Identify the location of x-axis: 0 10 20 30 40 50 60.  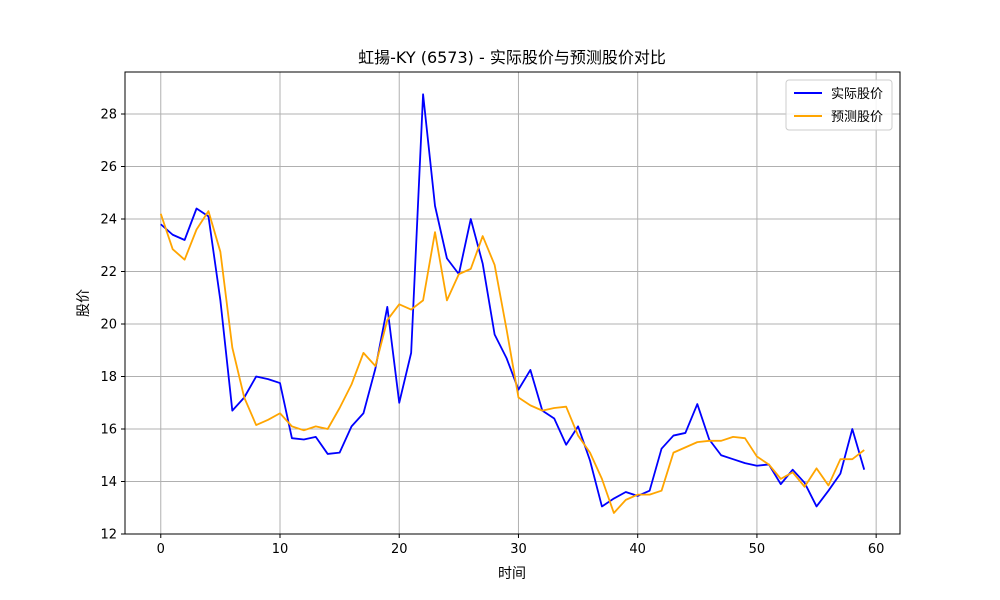
(521, 545).